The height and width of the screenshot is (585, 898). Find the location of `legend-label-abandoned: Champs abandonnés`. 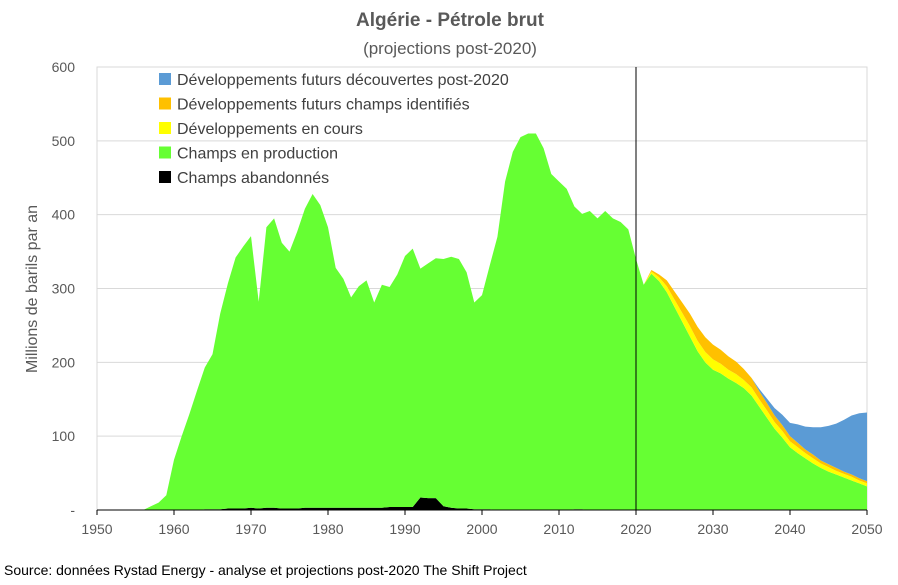

legend-label-abandoned: Champs abandonnés is located at coordinates (253, 178).